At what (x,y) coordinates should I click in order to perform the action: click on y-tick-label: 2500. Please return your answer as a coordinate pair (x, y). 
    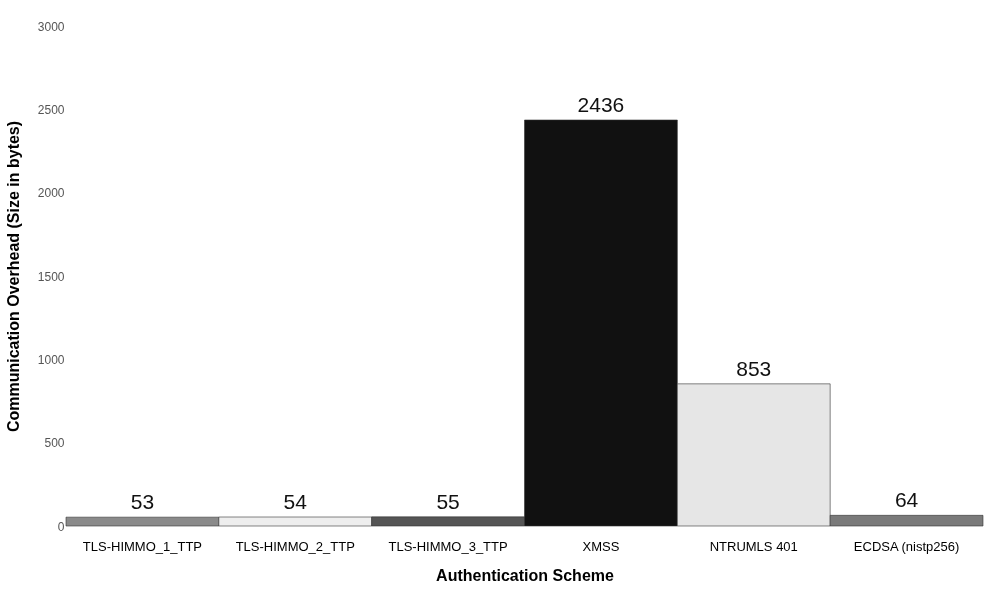
    Looking at the image, I should click on (51, 109).